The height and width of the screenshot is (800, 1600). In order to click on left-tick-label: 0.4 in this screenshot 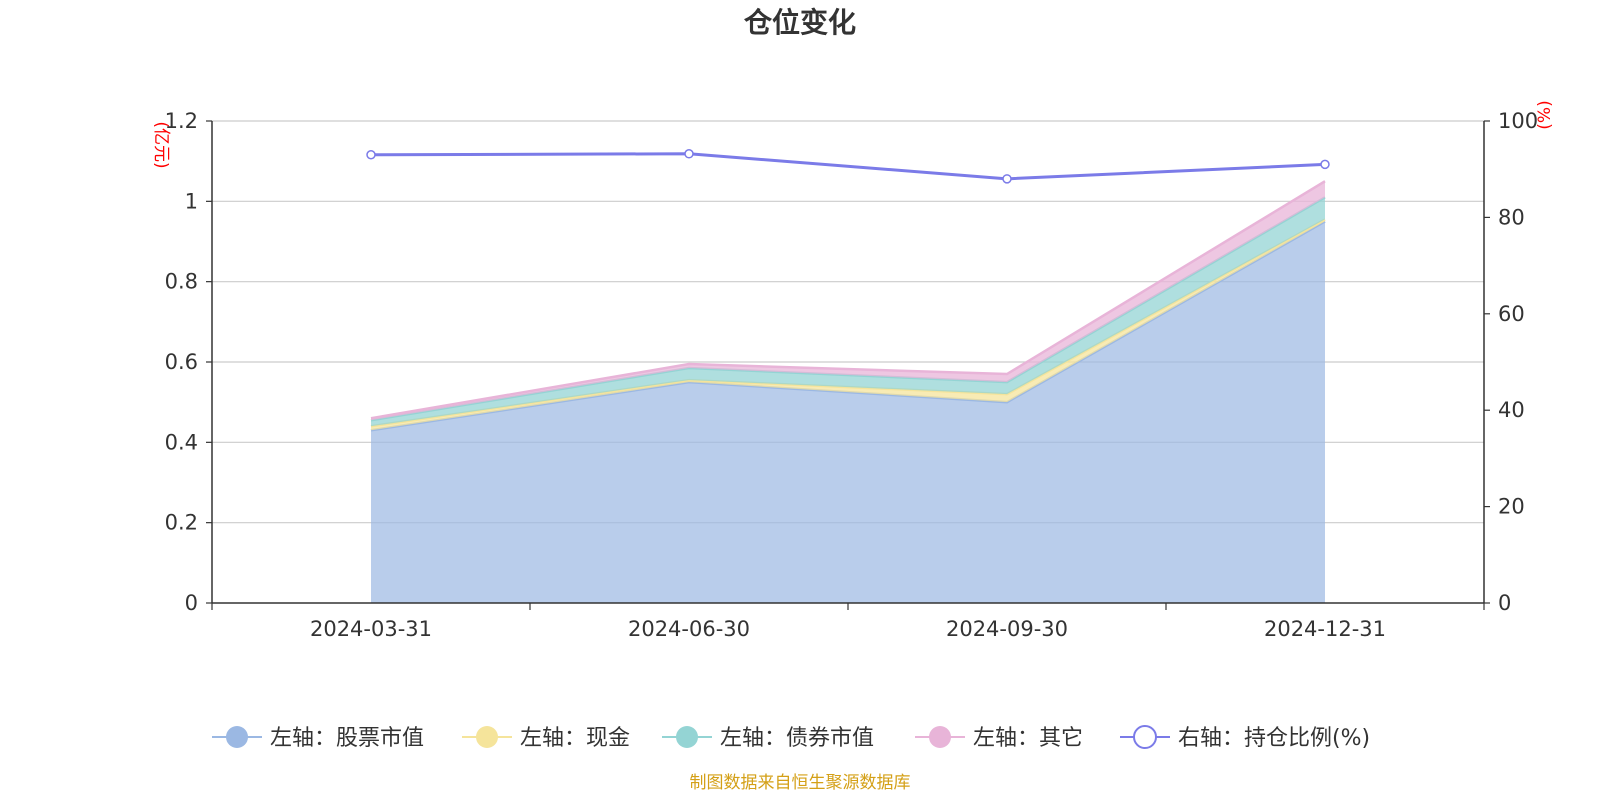, I will do `click(181, 442)`.